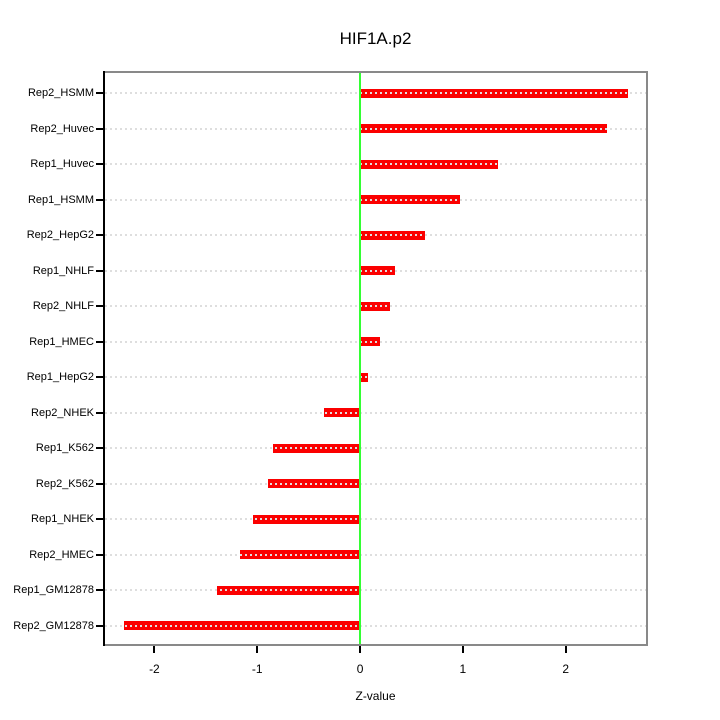  Describe the element at coordinates (375, 38) in the screenshot. I see `chart-title: HIF1A.p2` at that location.